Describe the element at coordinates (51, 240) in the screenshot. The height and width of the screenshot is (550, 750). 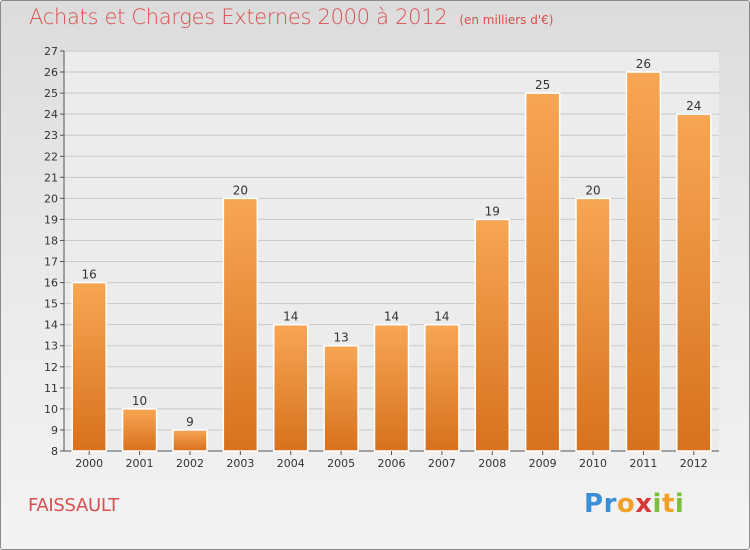
I see `y-tick-label: 18` at that location.